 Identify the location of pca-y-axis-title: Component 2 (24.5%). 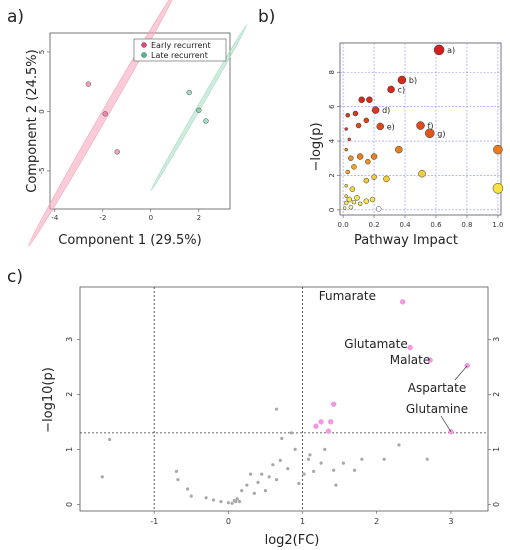
(32, 120).